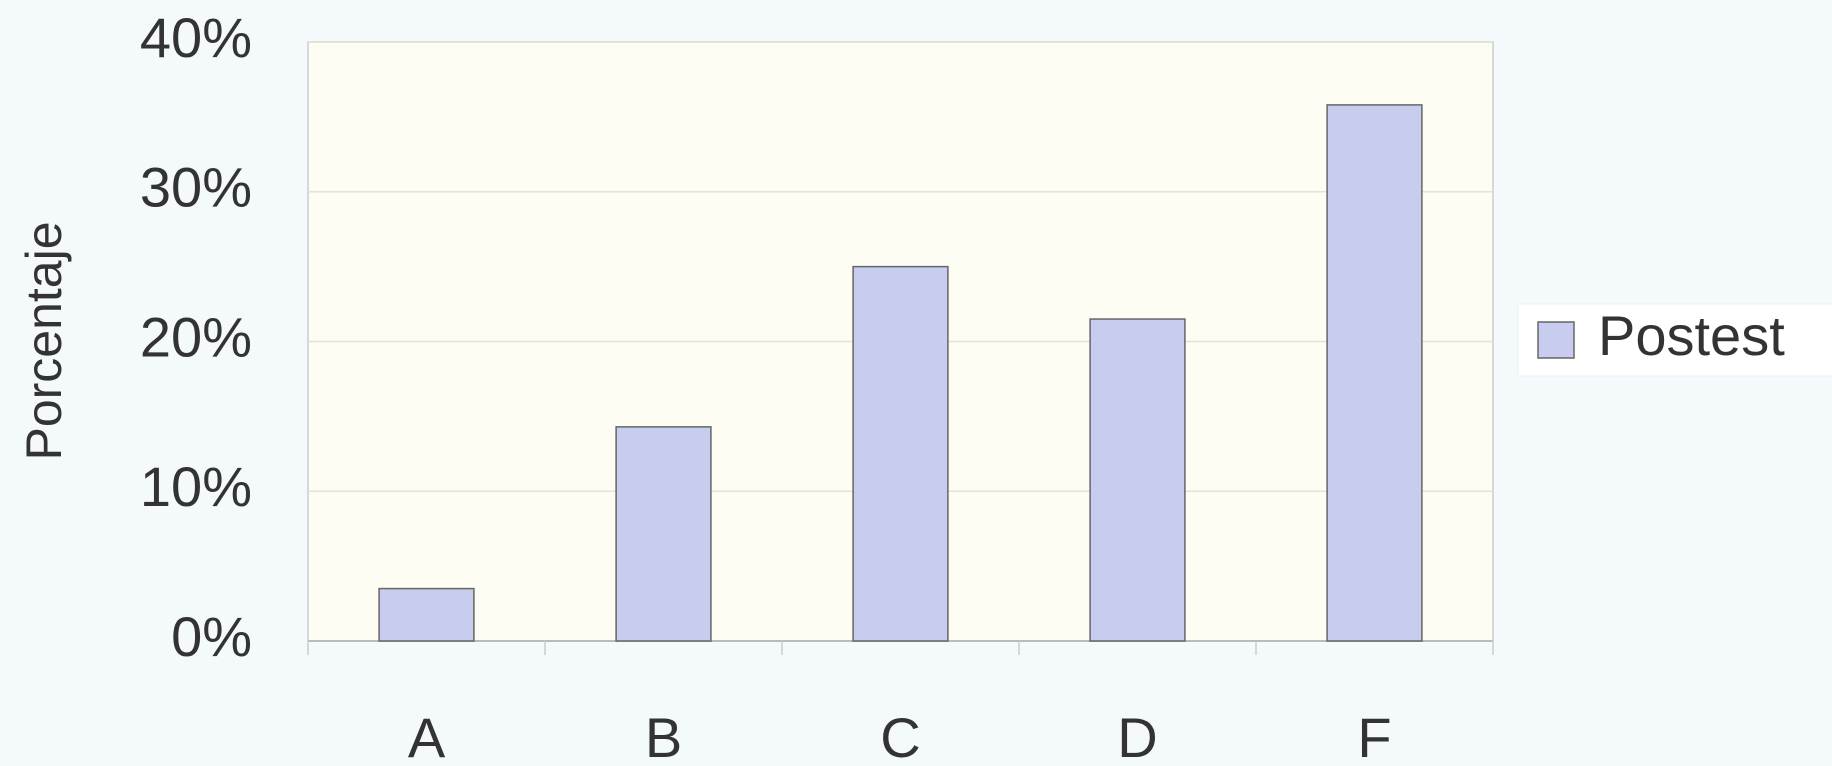  What do you see at coordinates (1137, 736) in the screenshot?
I see `x-tick-label: D` at bounding box center [1137, 736].